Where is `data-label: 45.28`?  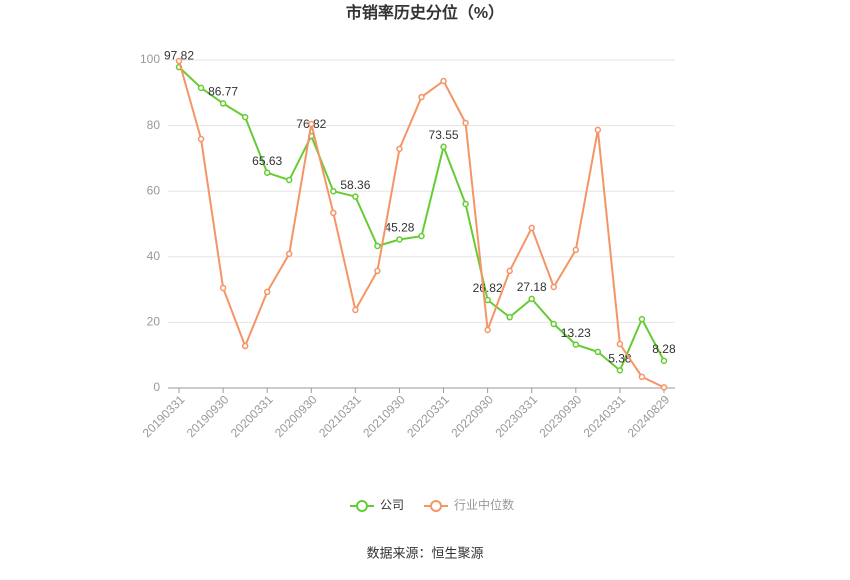
data-label: 45.28 is located at coordinates (399, 228).